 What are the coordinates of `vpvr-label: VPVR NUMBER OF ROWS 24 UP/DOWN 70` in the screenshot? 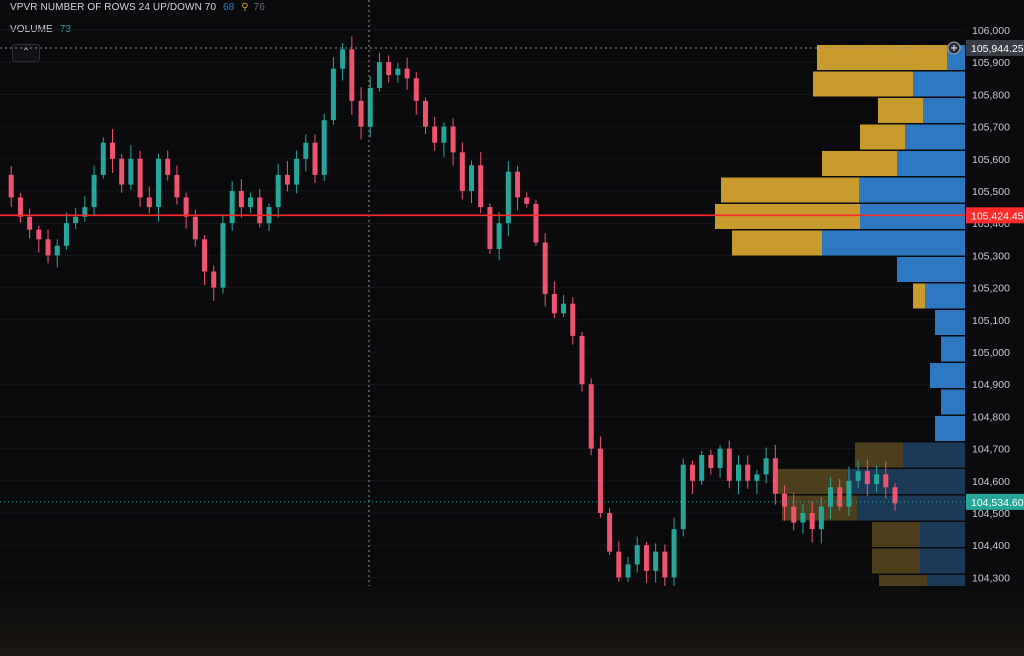 It's located at (113, 7).